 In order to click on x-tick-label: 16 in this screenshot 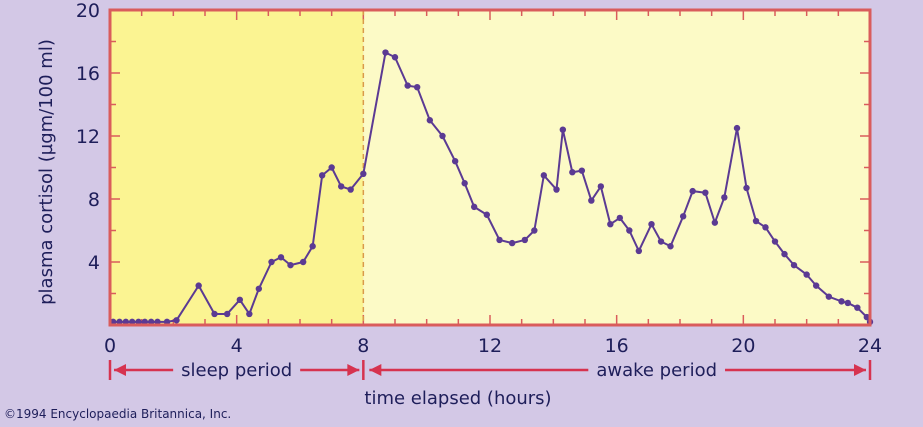, I will do `click(617, 346)`.